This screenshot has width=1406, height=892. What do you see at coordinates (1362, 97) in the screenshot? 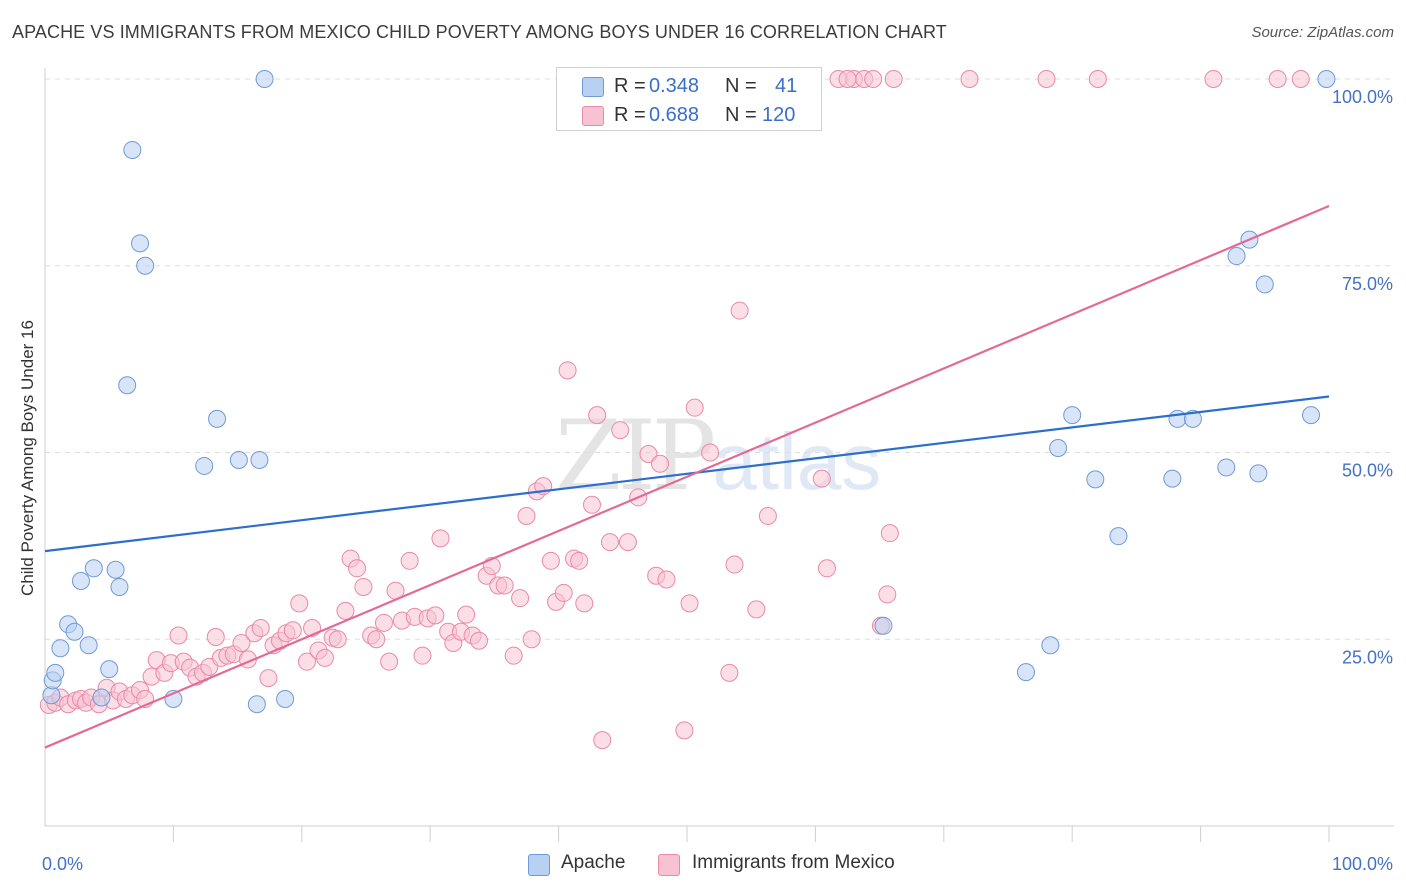
I see `y-tick-label: 100.0%` at bounding box center [1362, 97].